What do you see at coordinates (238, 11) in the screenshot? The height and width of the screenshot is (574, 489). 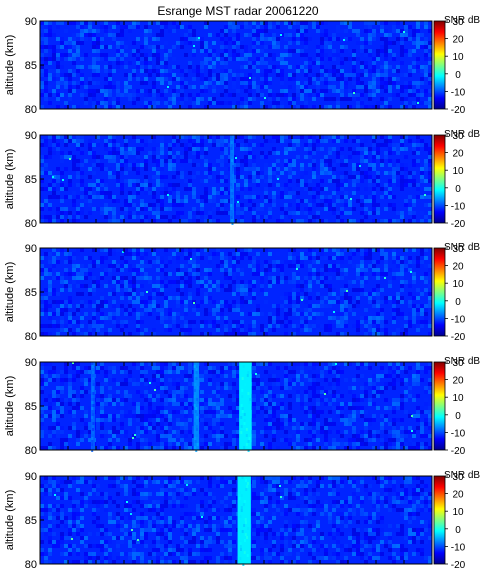 I see `chart-title: Esrange MST radar 20061220` at bounding box center [238, 11].